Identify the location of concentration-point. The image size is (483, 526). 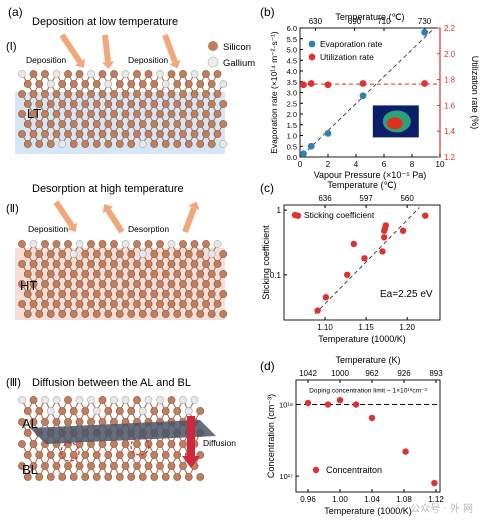
(356, 404).